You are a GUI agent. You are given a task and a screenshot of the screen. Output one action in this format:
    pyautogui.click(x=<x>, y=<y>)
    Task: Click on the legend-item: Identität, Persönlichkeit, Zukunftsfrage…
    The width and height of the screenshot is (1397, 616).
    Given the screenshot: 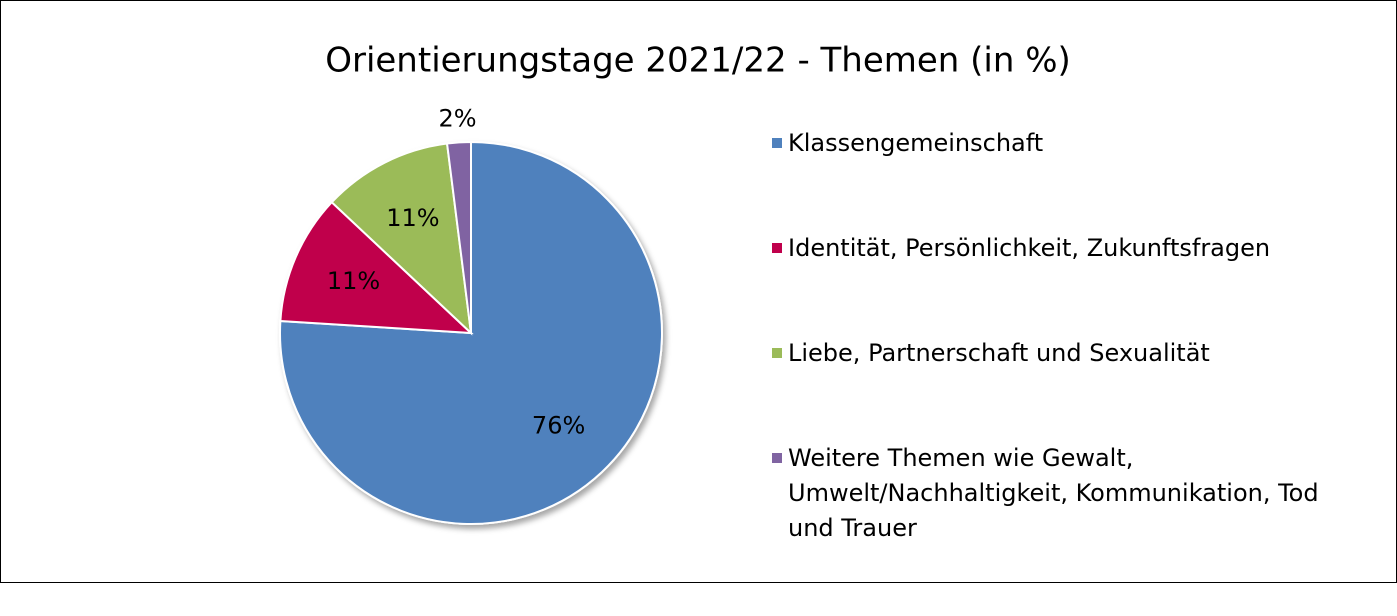 What is the action you would take?
    pyautogui.click(x=1059, y=248)
    